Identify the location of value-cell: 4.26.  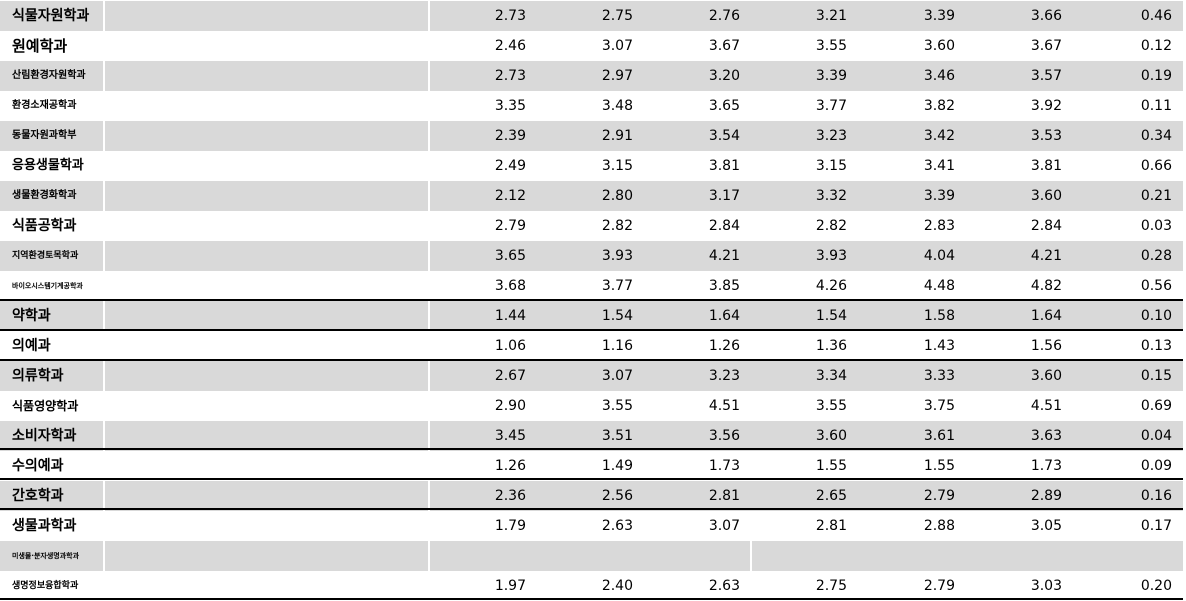
(831, 286).